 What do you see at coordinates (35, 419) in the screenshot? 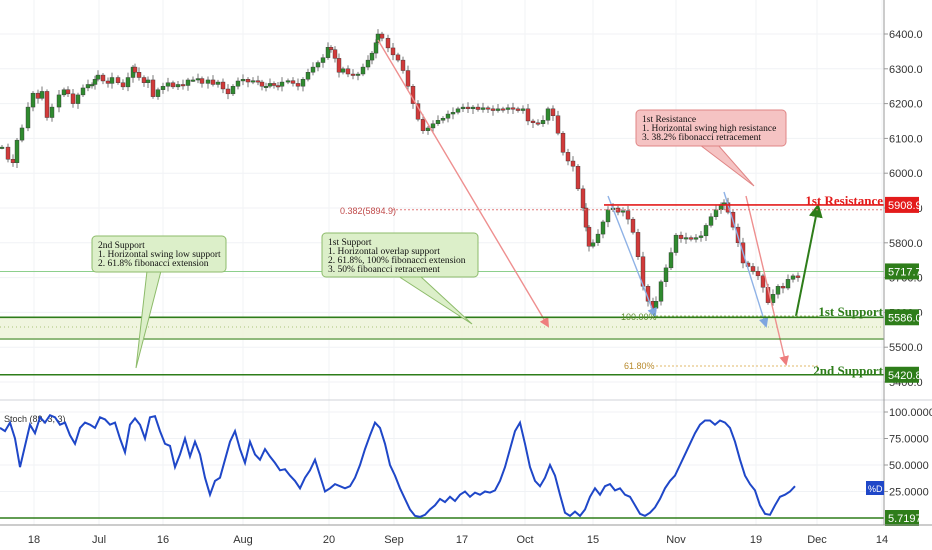
I see `stoch-title: Stoch (89, 3, 3)` at bounding box center [35, 419].